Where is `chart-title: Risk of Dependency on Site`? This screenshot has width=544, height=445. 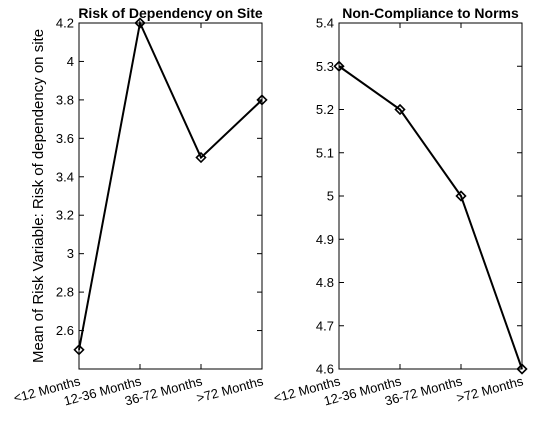 chart-title: Risk of Dependency on Site is located at coordinates (170, 13).